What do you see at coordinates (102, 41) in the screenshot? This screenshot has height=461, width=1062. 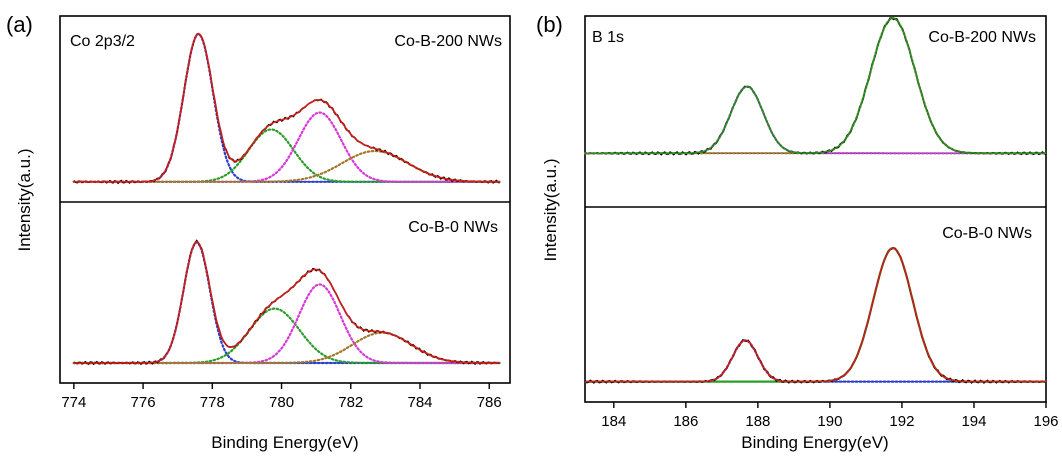 I see `panel-a-top-annotation-element: Co 2p3/2` at bounding box center [102, 41].